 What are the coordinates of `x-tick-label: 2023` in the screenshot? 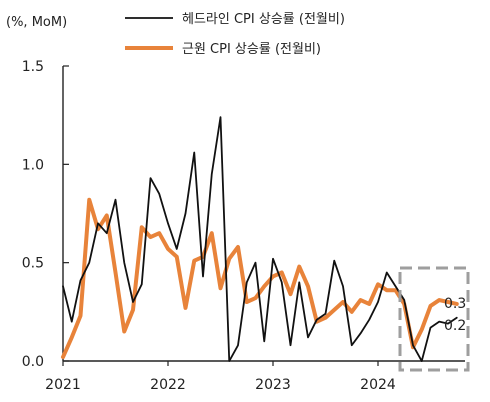 It's located at (273, 385).